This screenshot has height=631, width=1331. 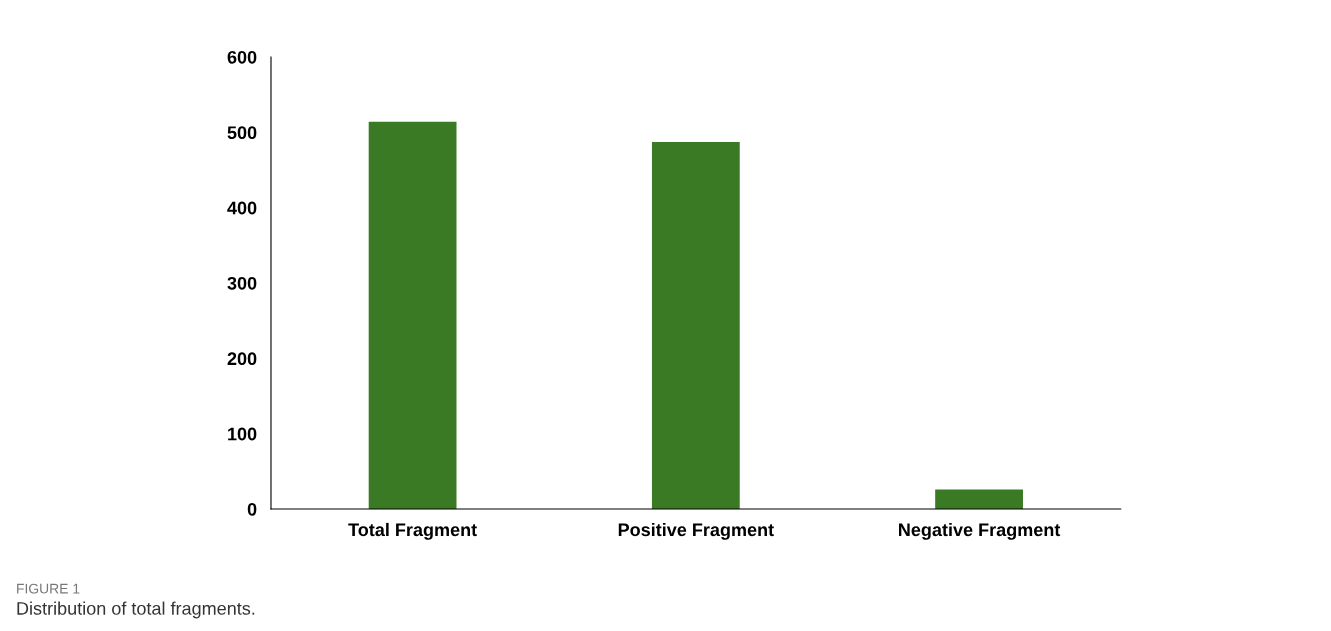 I want to click on text: Distribution of total fragments., so click(x=136, y=610).